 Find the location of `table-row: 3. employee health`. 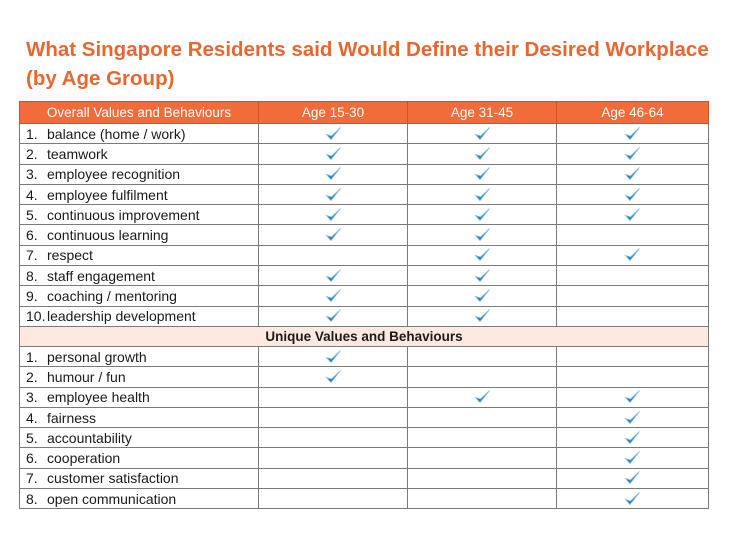

table-row: 3. employee health is located at coordinates (364, 397).